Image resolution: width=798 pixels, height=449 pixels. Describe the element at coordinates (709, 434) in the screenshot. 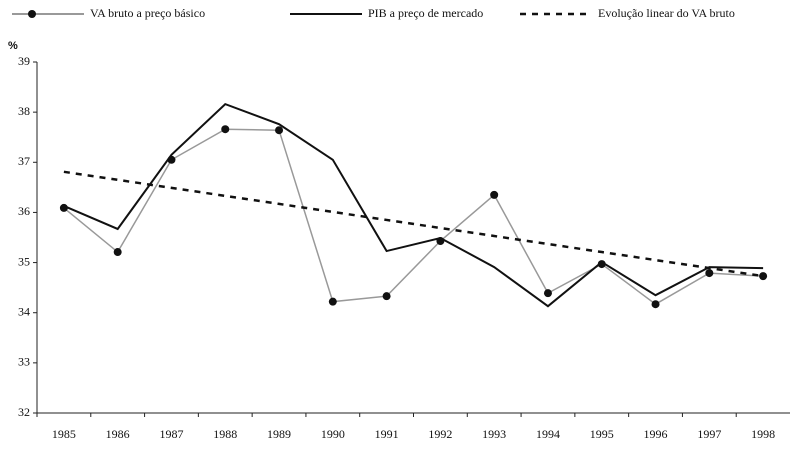

I see `x-tick-label: 1997` at that location.